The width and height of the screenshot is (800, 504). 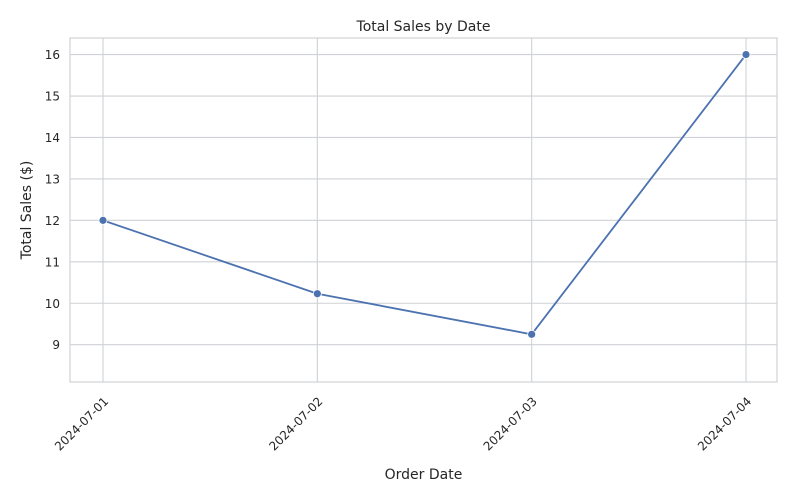 I want to click on y-tick-label: 13, so click(x=52, y=179).